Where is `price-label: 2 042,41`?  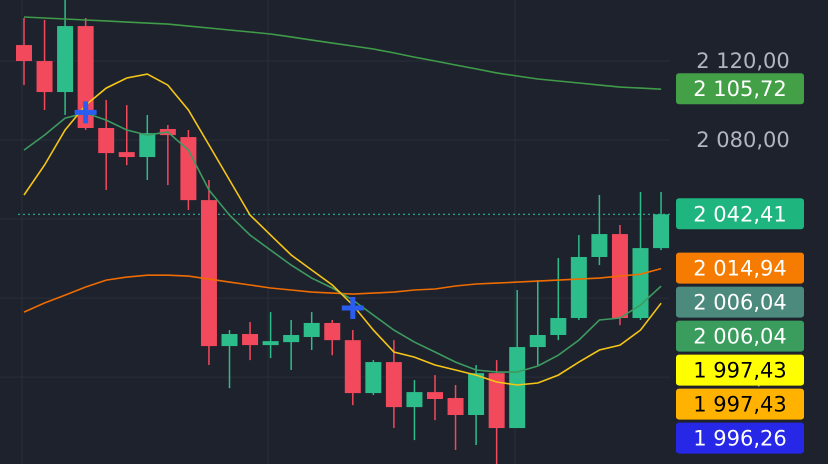 price-label: 2 042,41 is located at coordinates (740, 214).